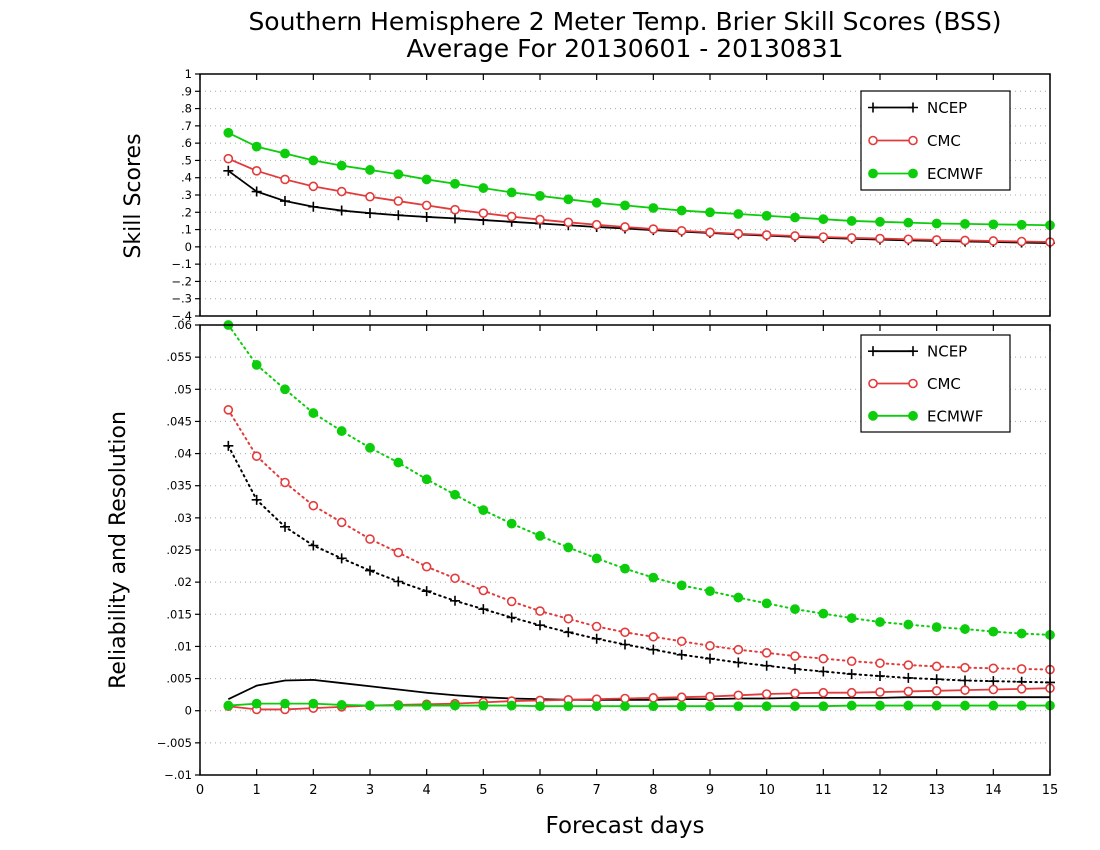 The width and height of the screenshot is (1100, 850). I want to click on series-ecmwf-solid-bottom, so click(639, 705).